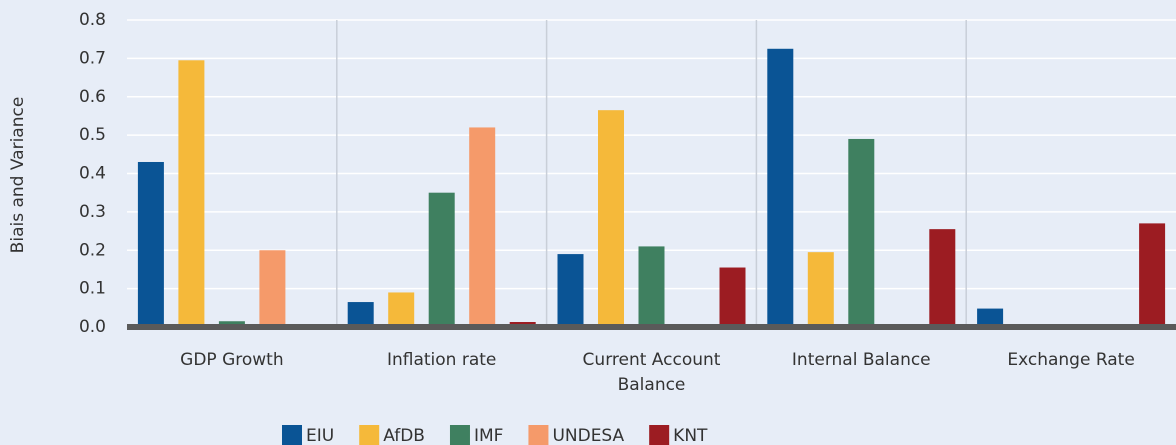 This screenshot has height=445, width=1176. What do you see at coordinates (92, 327) in the screenshot?
I see `y-tick-label: 0.0` at bounding box center [92, 327].